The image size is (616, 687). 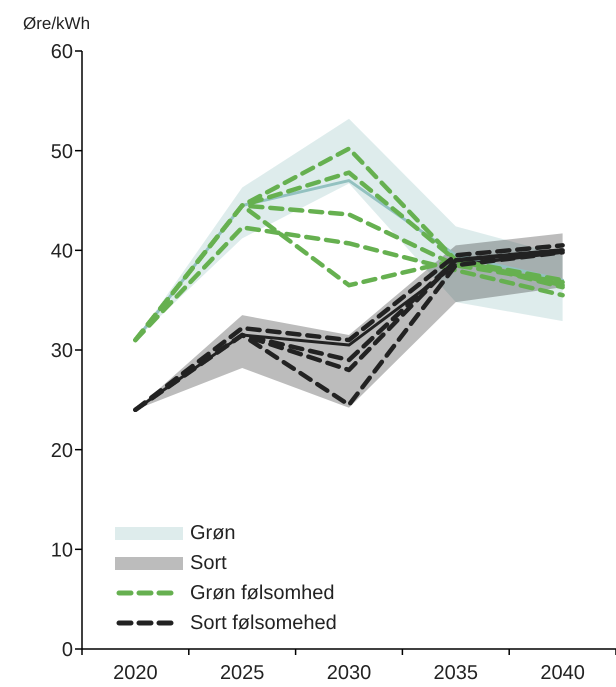 I want to click on x-tick-label: 2020, so click(x=135, y=673).